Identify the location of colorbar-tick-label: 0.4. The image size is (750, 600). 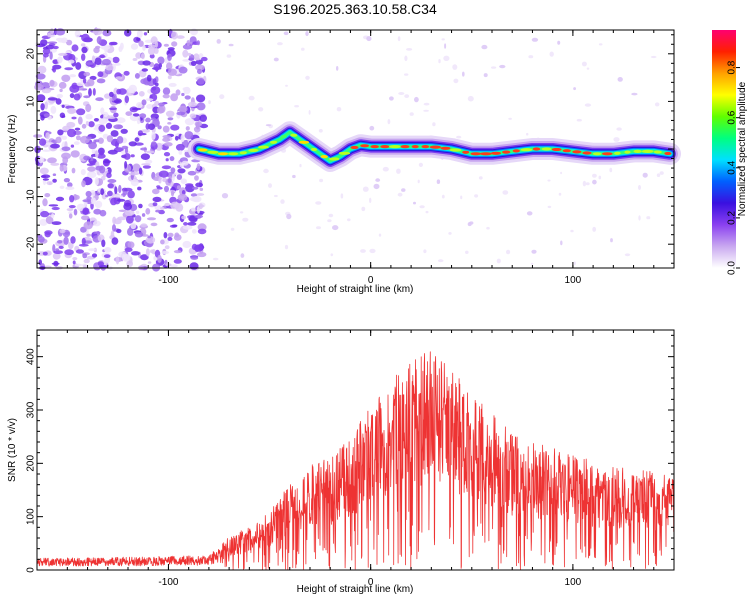
(732, 167).